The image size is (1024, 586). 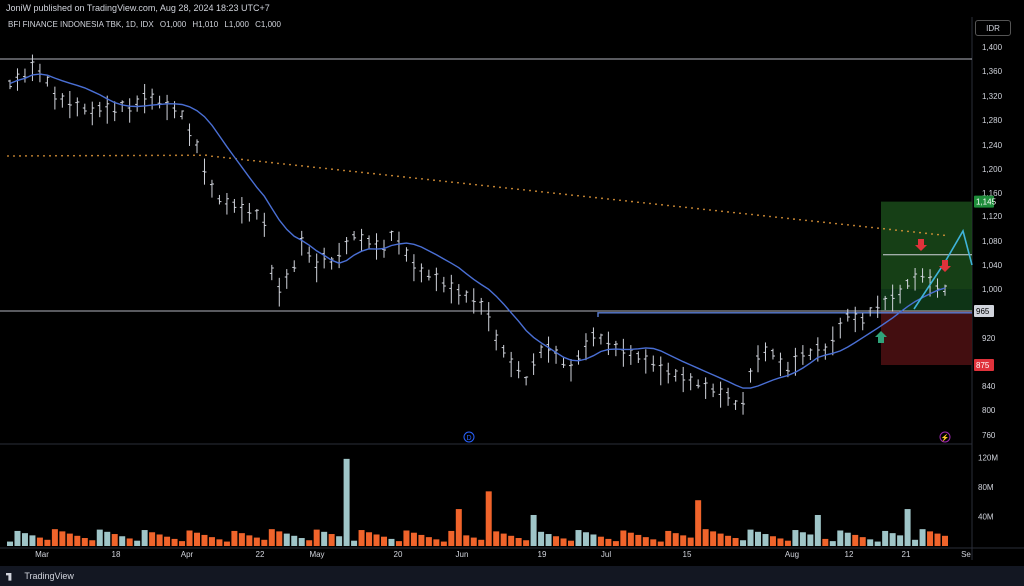 What do you see at coordinates (992, 96) in the screenshot?
I see `price-tick-label: 1,320` at bounding box center [992, 96].